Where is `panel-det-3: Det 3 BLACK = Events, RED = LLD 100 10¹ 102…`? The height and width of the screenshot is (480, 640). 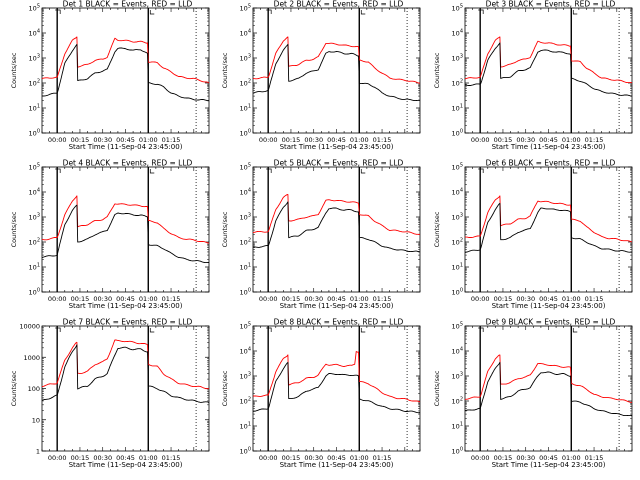
panel-det-3: Det 3 BLACK = Events, RED = LLD 100 10¹ 102… is located at coordinates (533, 75).